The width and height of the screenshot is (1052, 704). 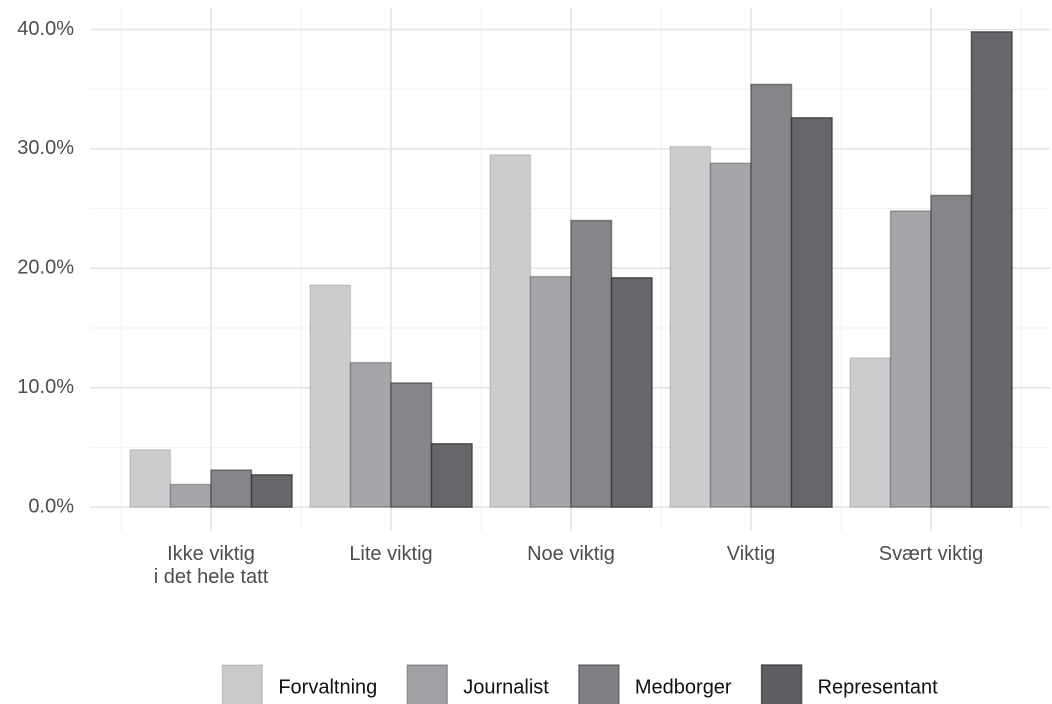 I want to click on y-tick-label: 10.0%, so click(x=45, y=387).